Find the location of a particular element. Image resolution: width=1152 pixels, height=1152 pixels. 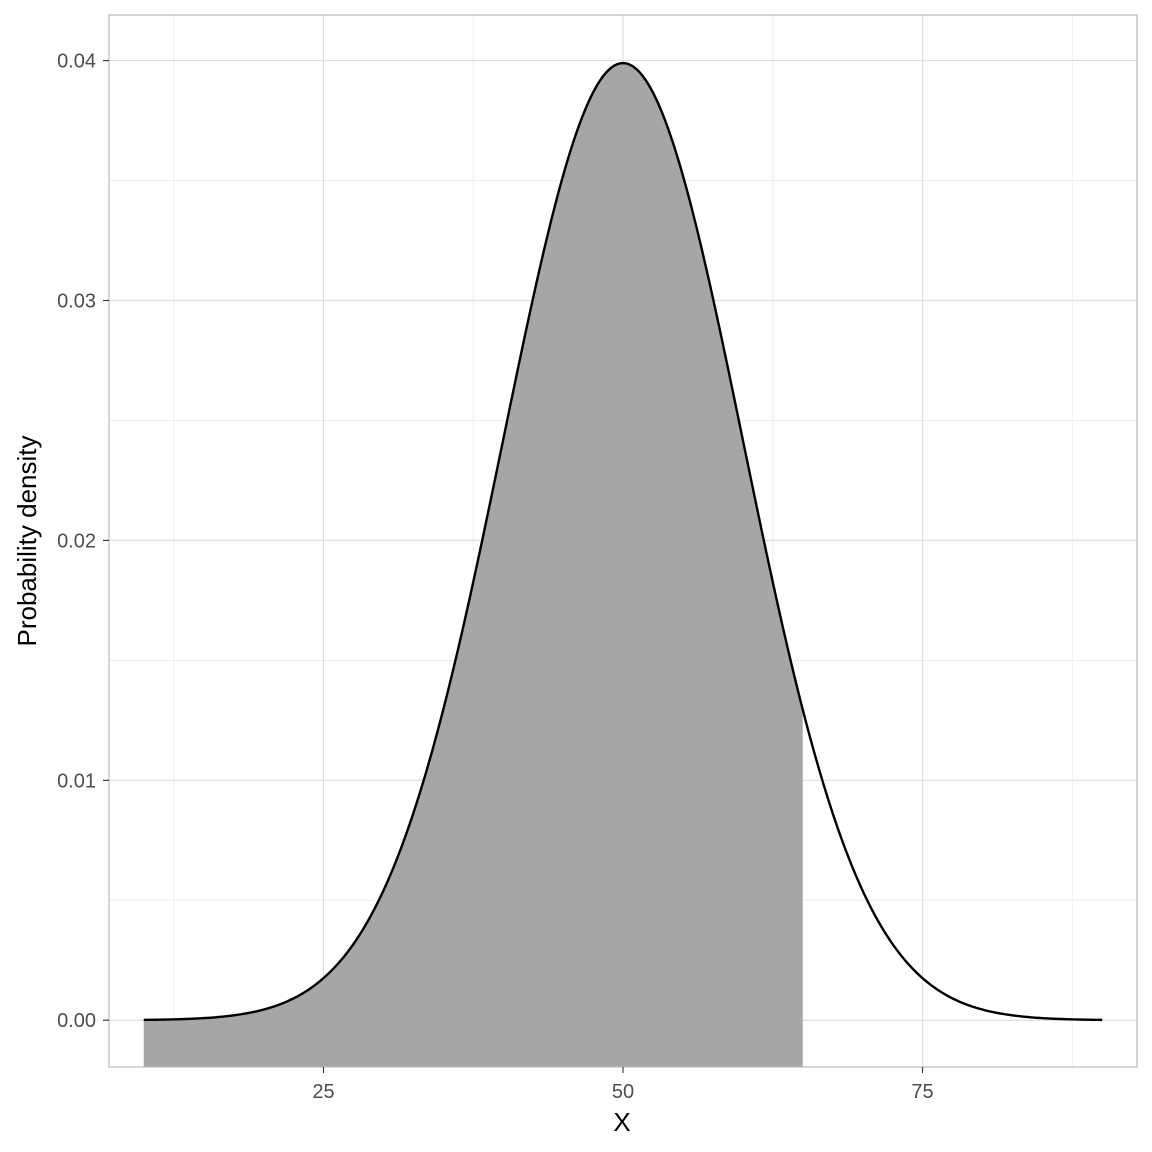

y-tick-label: 0.01 is located at coordinates (76, 781).